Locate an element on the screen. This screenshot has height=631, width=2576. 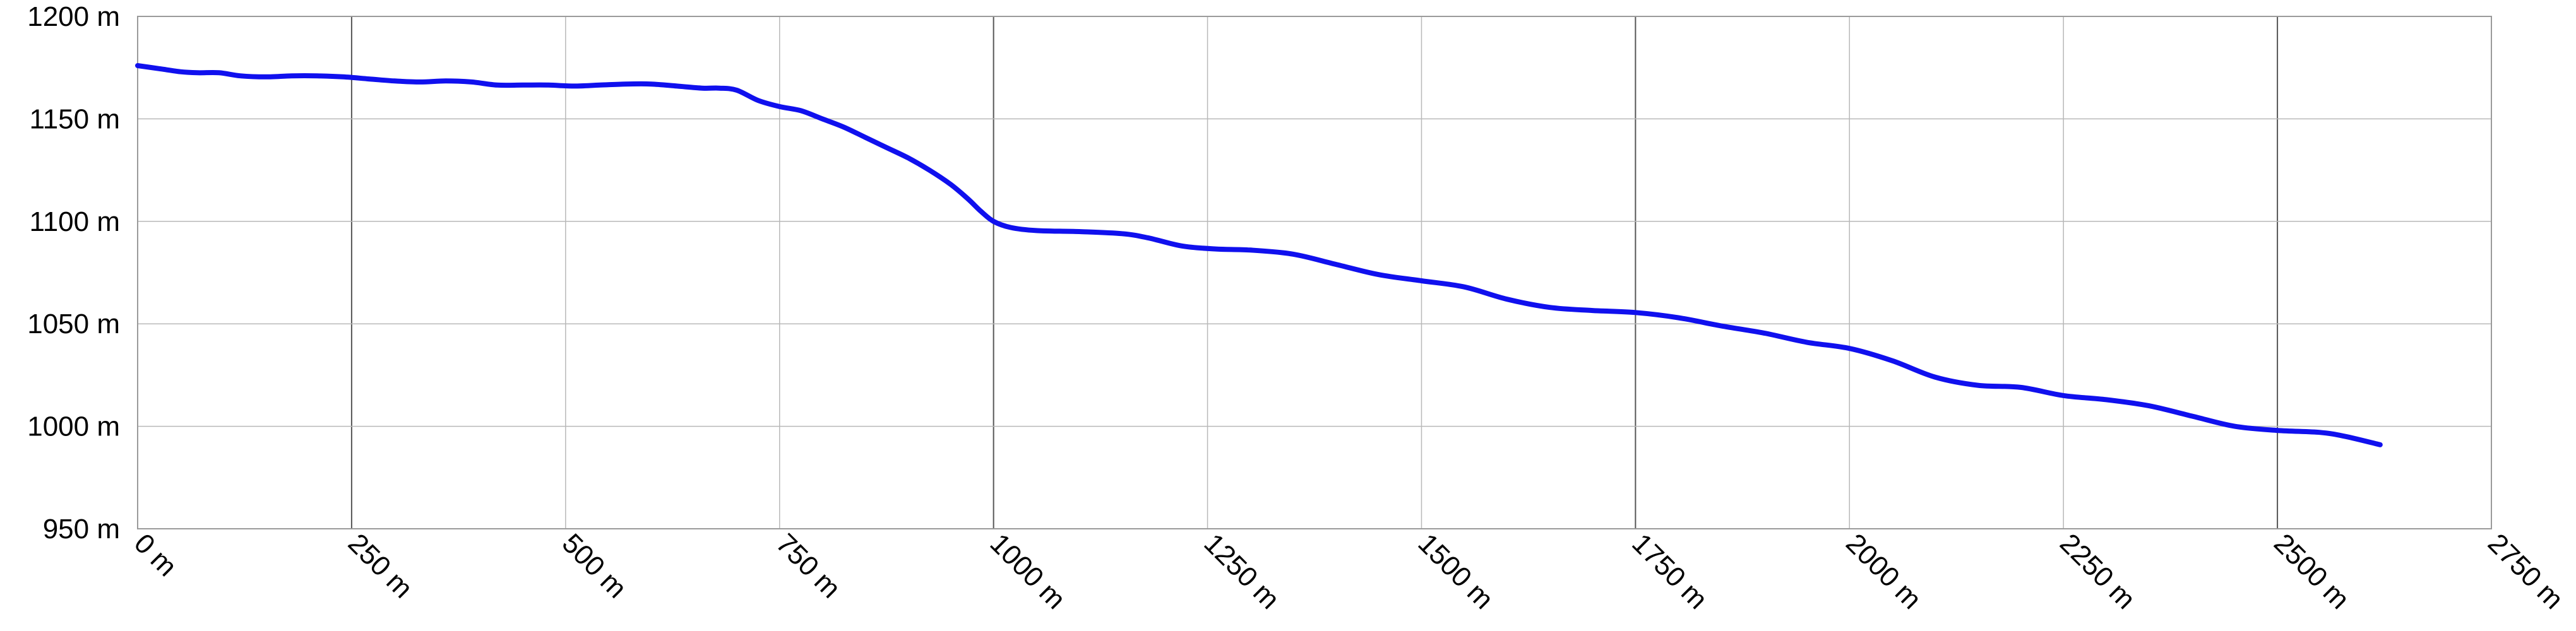
y-tick-label: 1000 m is located at coordinates (73, 426).